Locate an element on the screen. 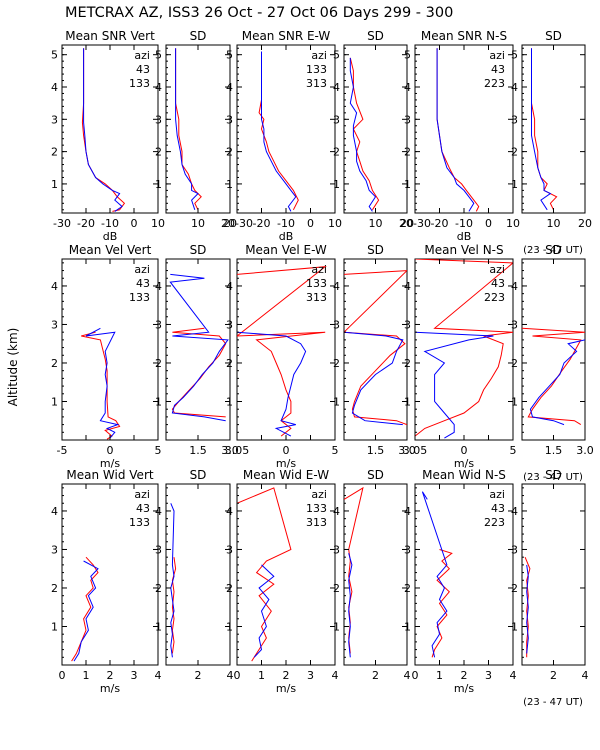  panel-title: Mean SNR N-S is located at coordinates (464, 36).